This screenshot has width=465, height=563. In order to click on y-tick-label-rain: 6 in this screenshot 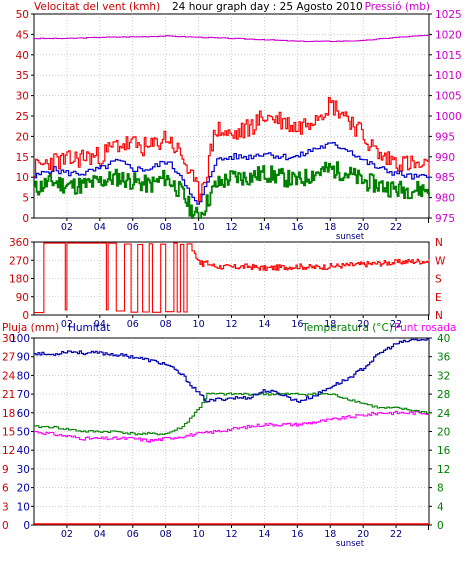, I will do `click(5, 489)`.